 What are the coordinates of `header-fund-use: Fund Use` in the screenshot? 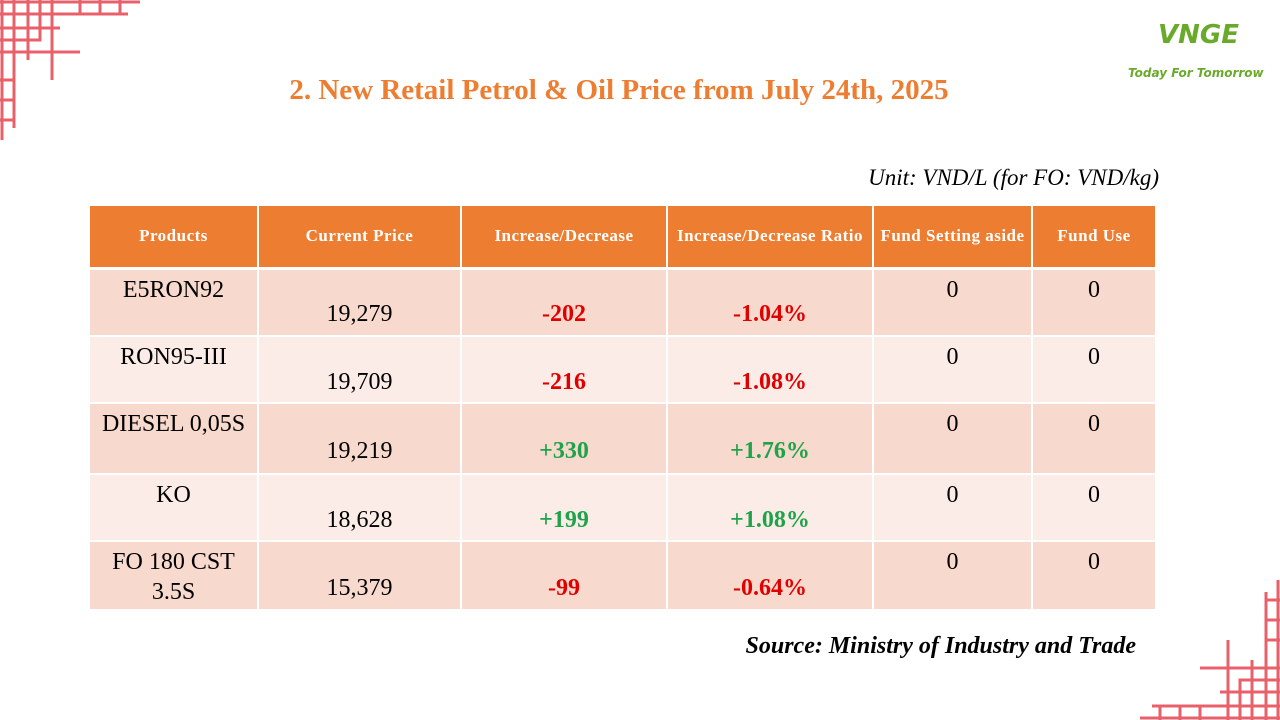 It's located at (1093, 238).